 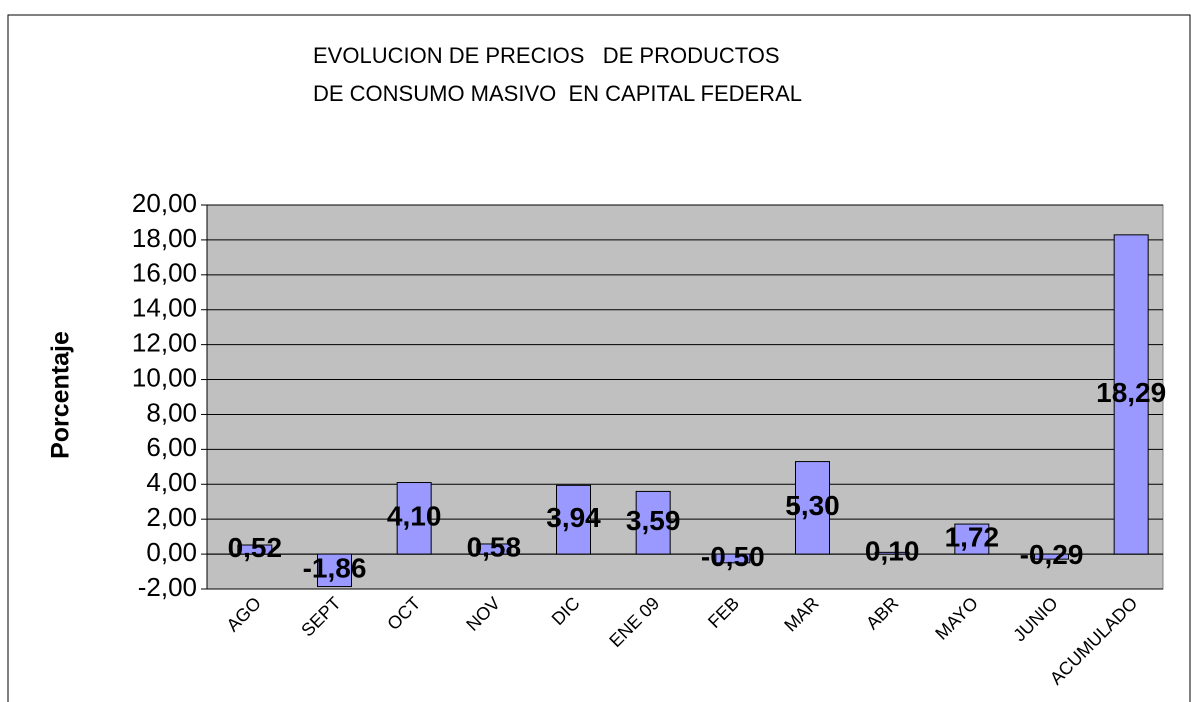 What do you see at coordinates (1035, 619) in the screenshot?
I see `x-tick-label: JUNIO` at bounding box center [1035, 619].